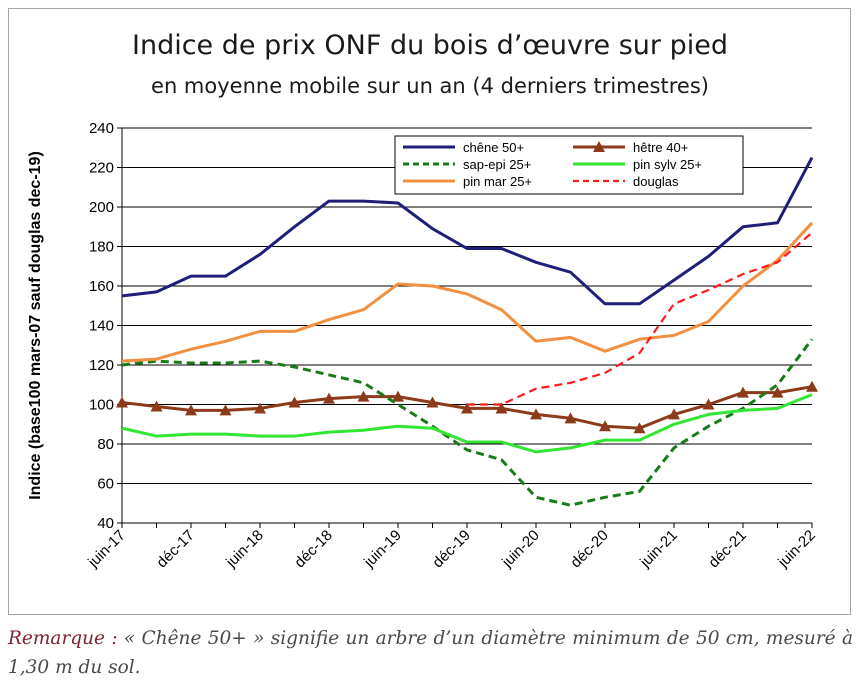  Describe the element at coordinates (105, 484) in the screenshot. I see `y-tick-label: 60` at that location.